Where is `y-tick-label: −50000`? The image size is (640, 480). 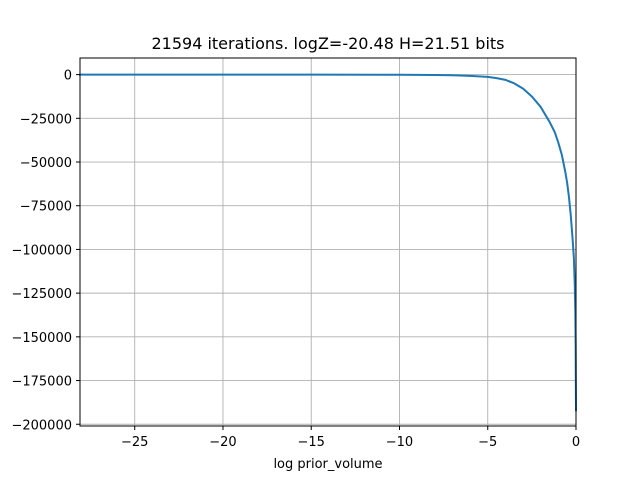 y-tick-label: −50000 is located at coordinates (46, 163).